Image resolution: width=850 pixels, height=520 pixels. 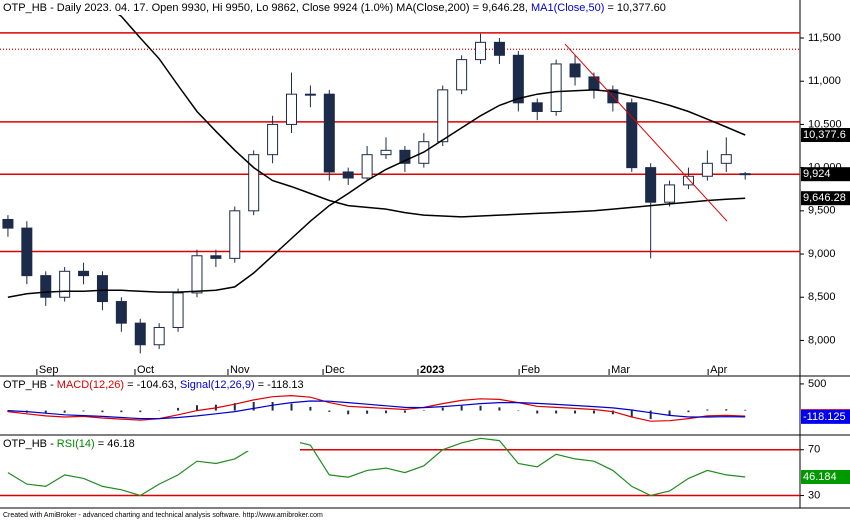 What do you see at coordinates (335, 370) in the screenshot?
I see `x-tick-label: Dec` at bounding box center [335, 370].